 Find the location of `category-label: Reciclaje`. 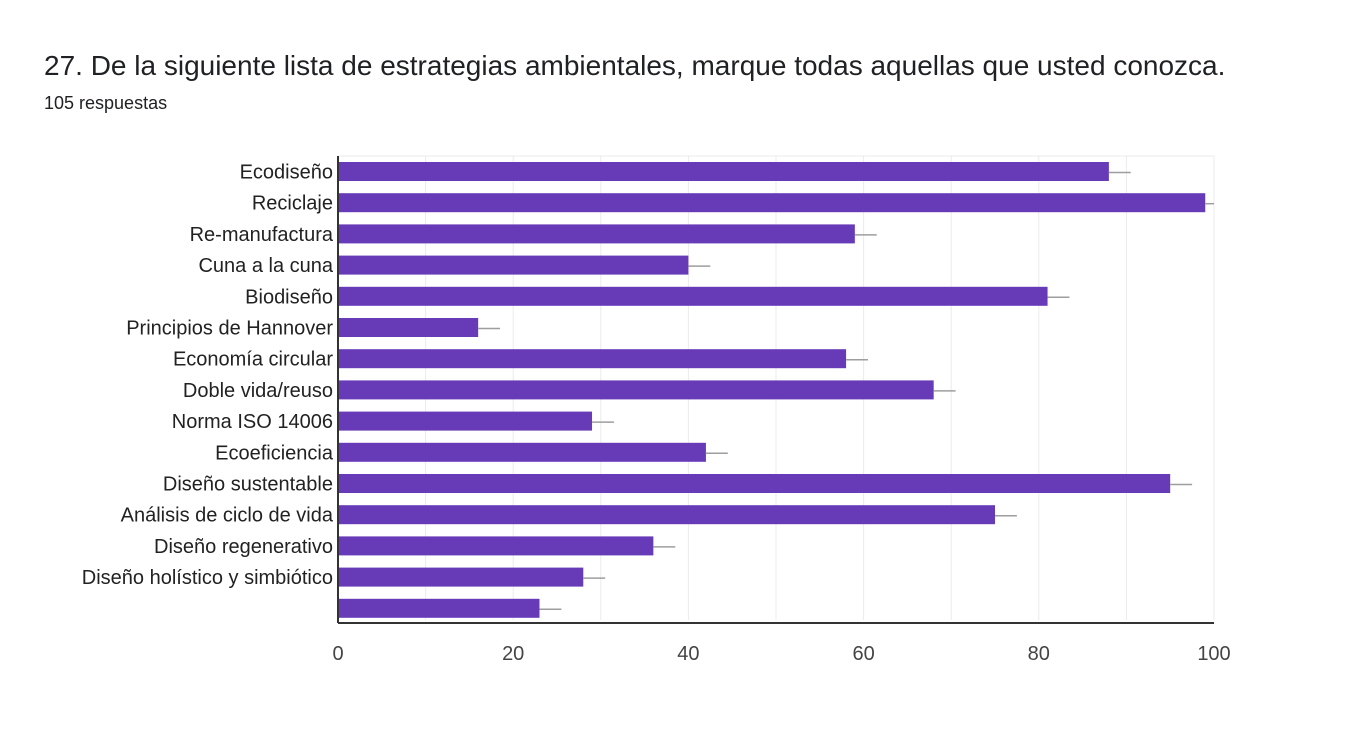

category-label: Reciclaje is located at coordinates (292, 204).